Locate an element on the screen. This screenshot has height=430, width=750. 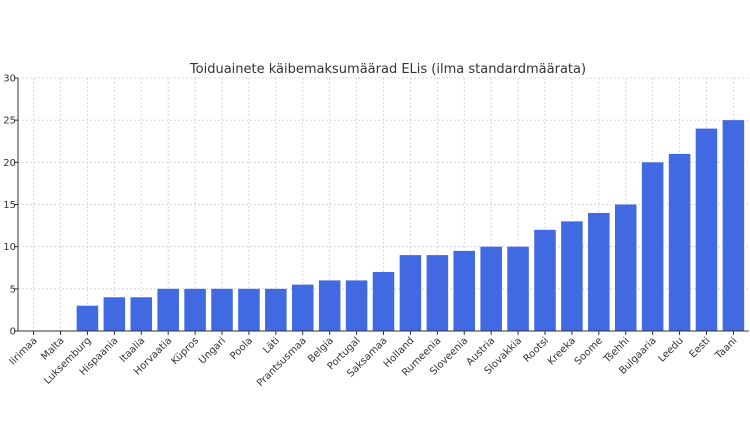
y-tick-label: 5 is located at coordinates (13, 289).